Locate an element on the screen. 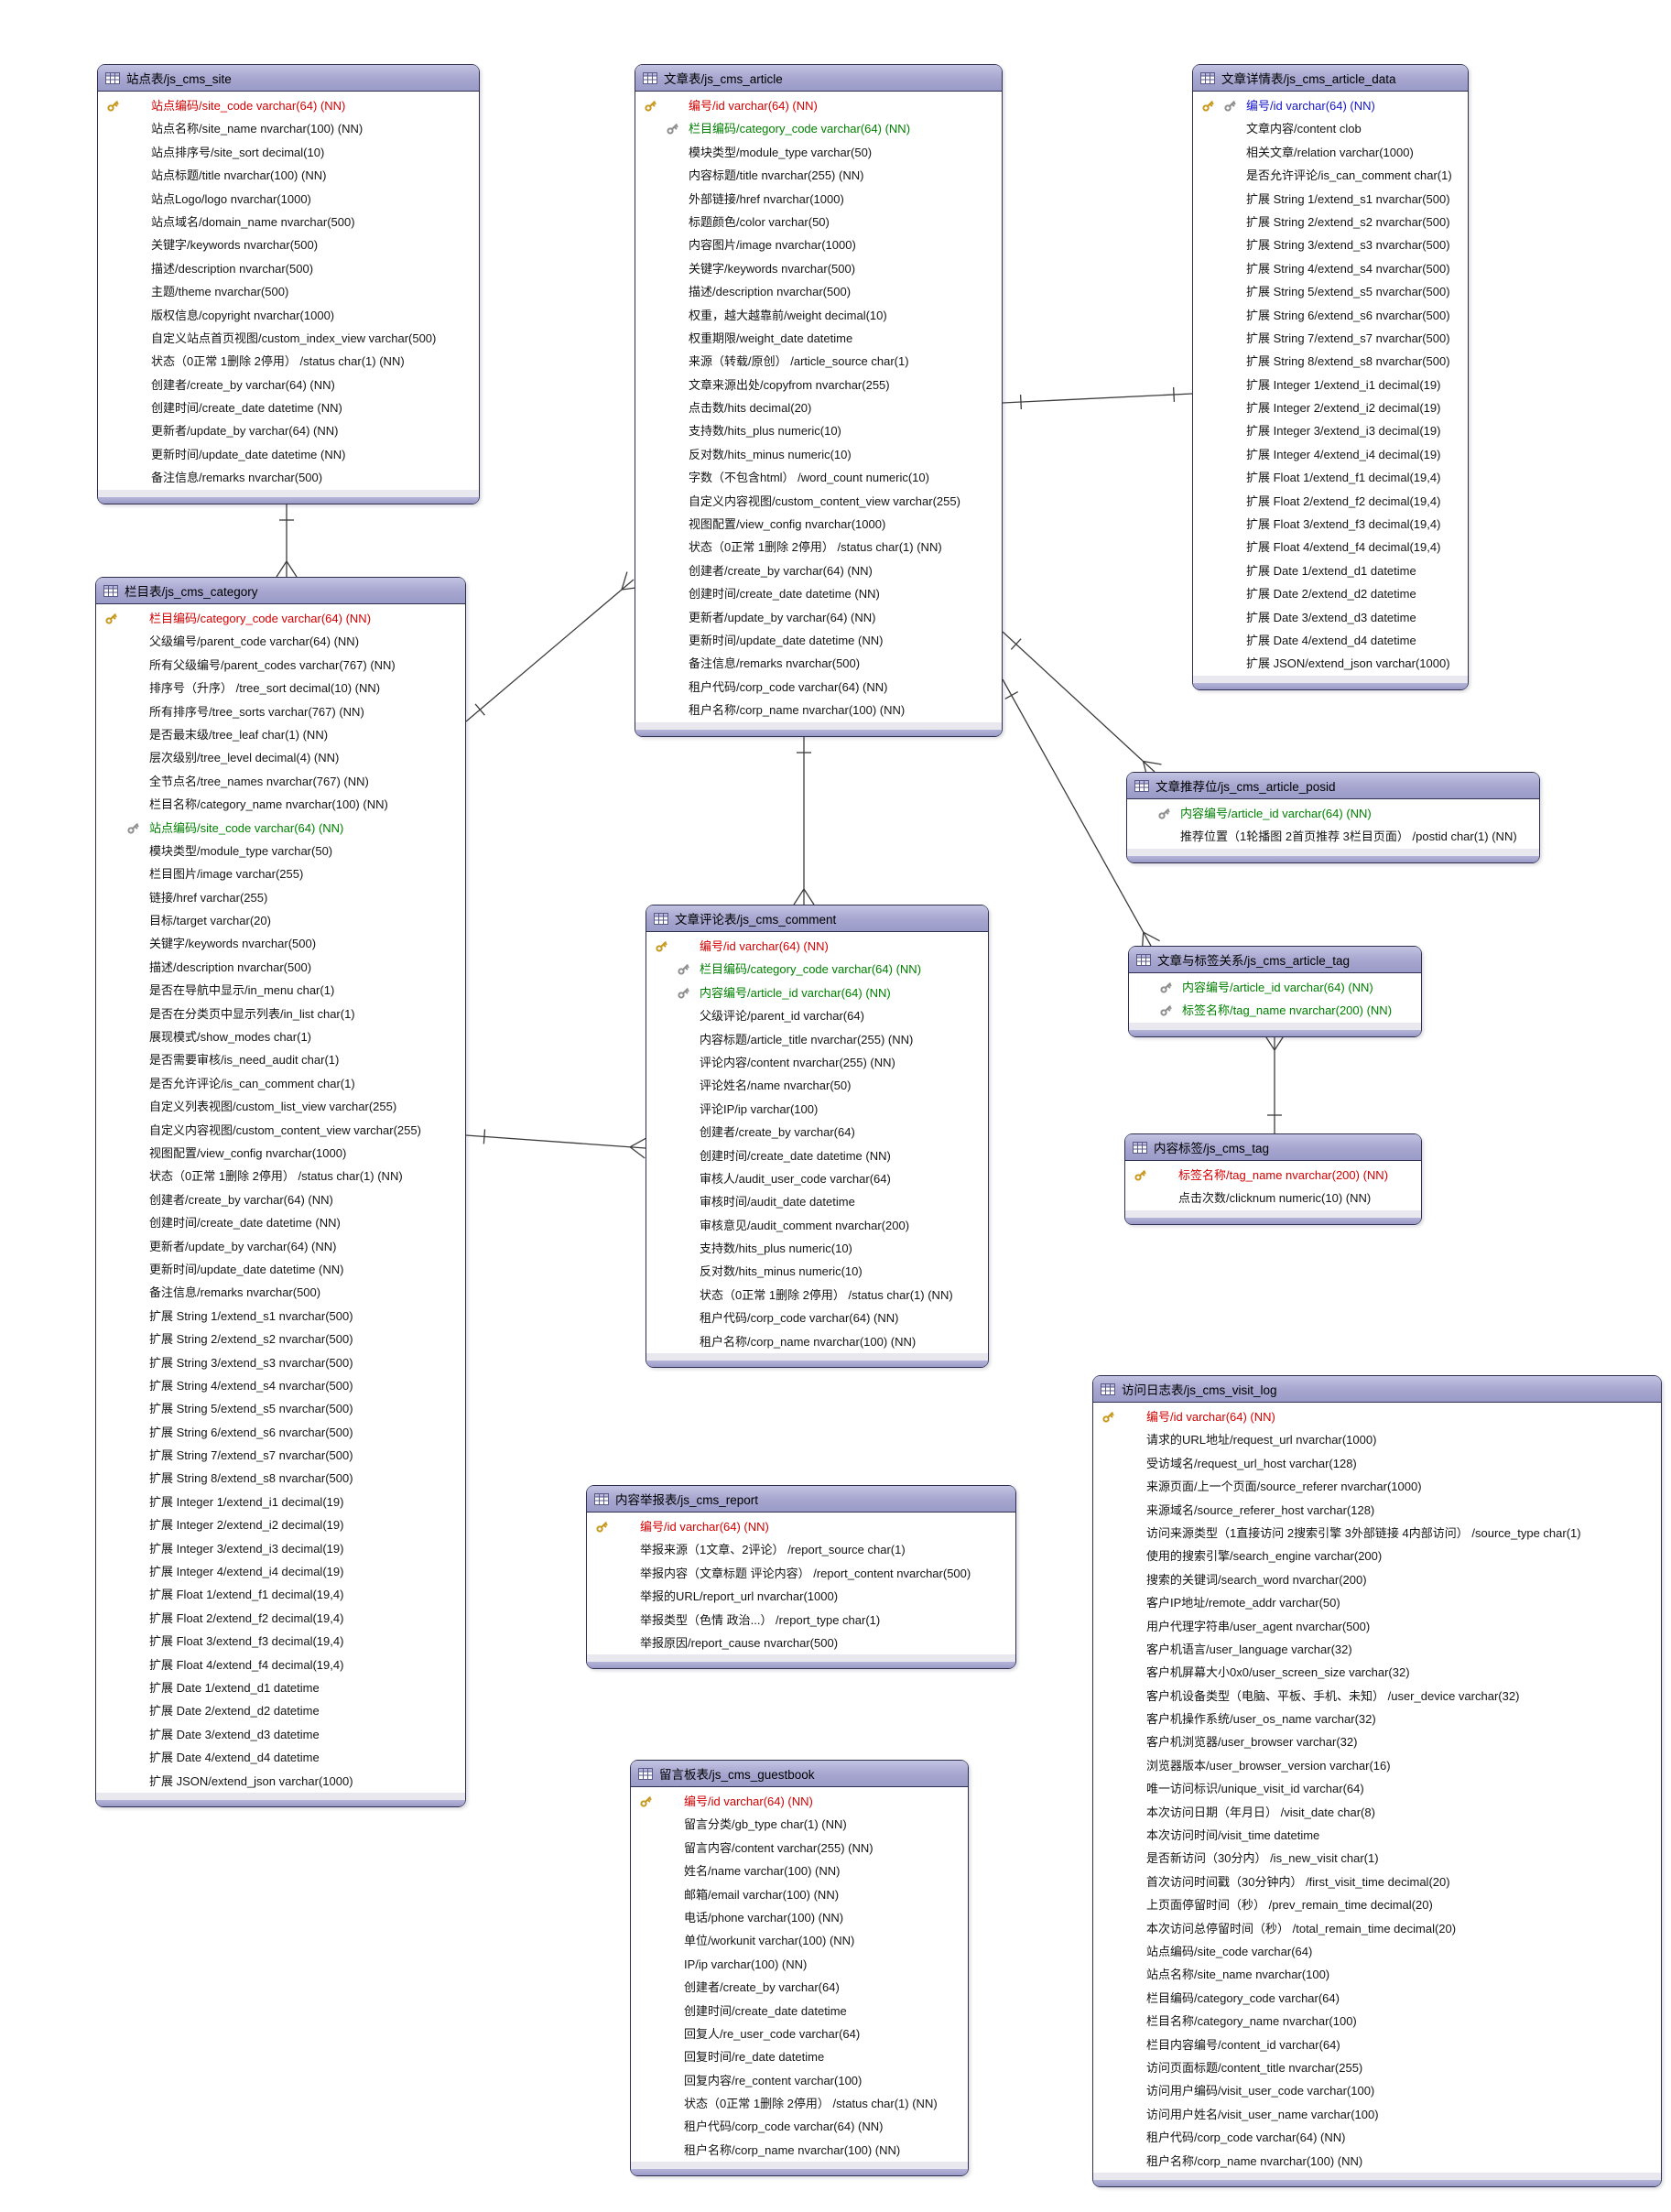 The image size is (1671, 2212). field-row: 上页面停留时间（秒） /prev_remain_time decimal(20) is located at coordinates (1377, 1904).